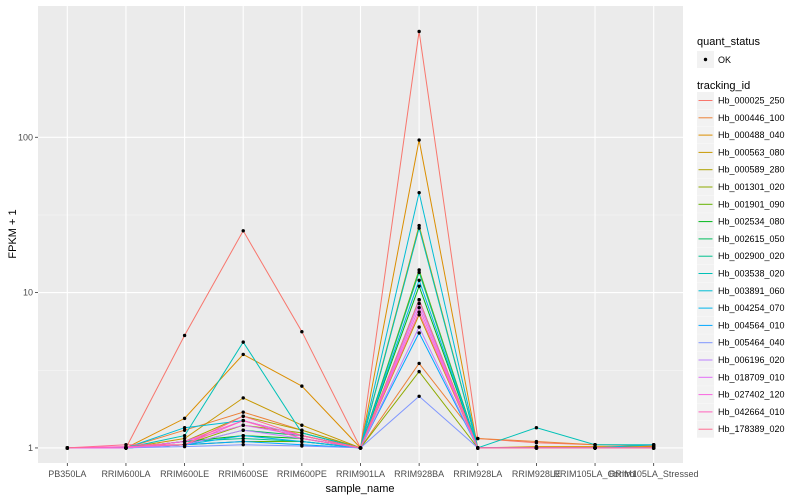 The height and width of the screenshot is (500, 800). I want to click on series-legend-label: Hb_006196_020, so click(751, 360).